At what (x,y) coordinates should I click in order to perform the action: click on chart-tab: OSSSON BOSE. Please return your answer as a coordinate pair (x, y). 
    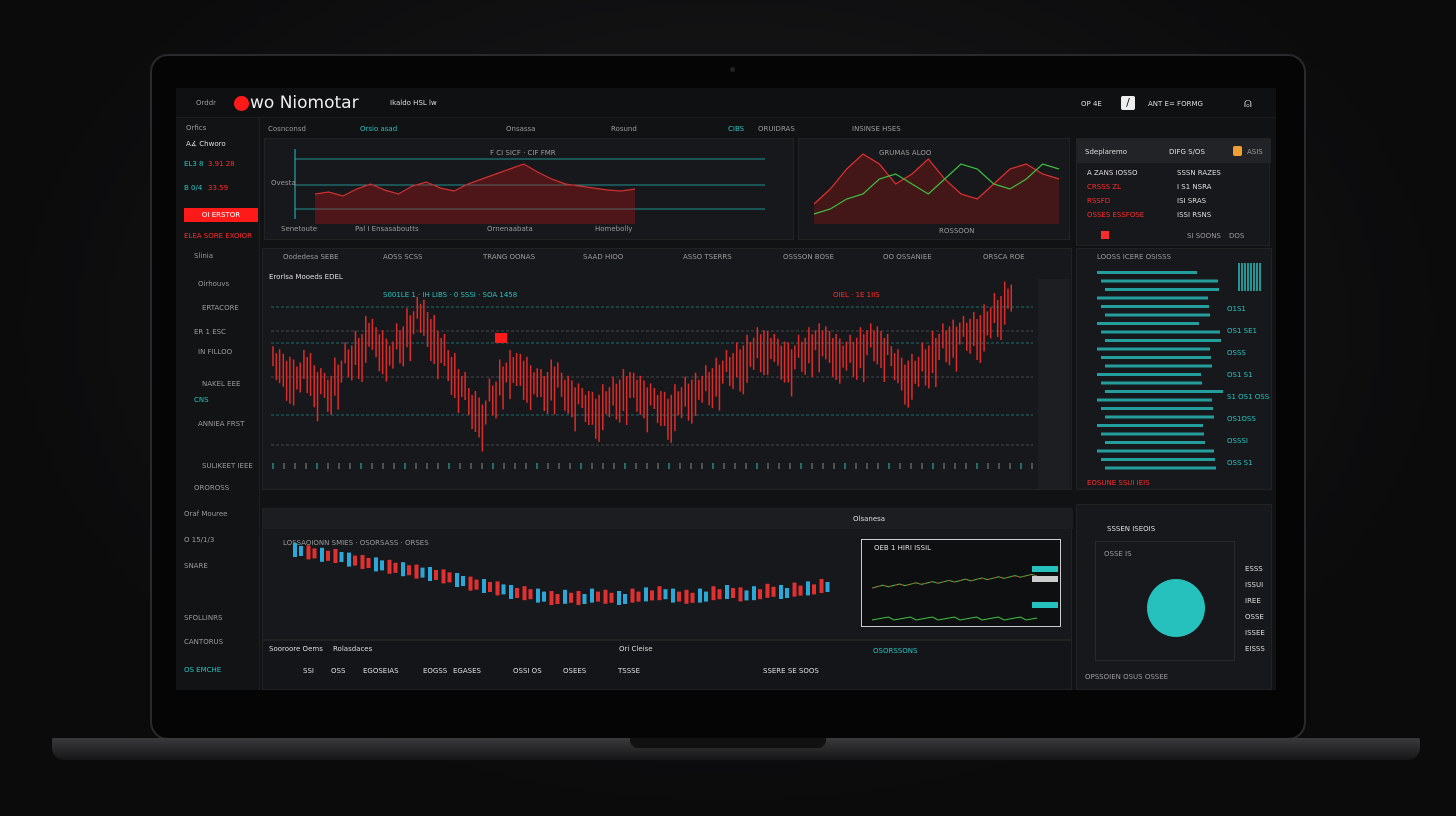
    Looking at the image, I should click on (808, 257).